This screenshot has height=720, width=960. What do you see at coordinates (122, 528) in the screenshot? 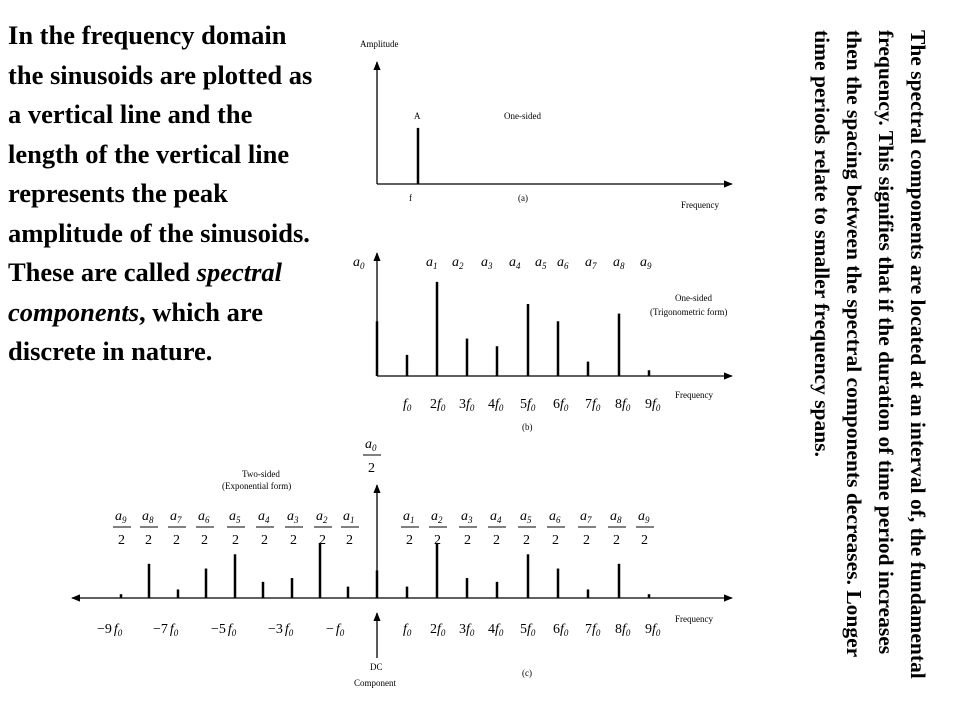
I see `panel-c-negative-coef: a9 2` at bounding box center [122, 528].